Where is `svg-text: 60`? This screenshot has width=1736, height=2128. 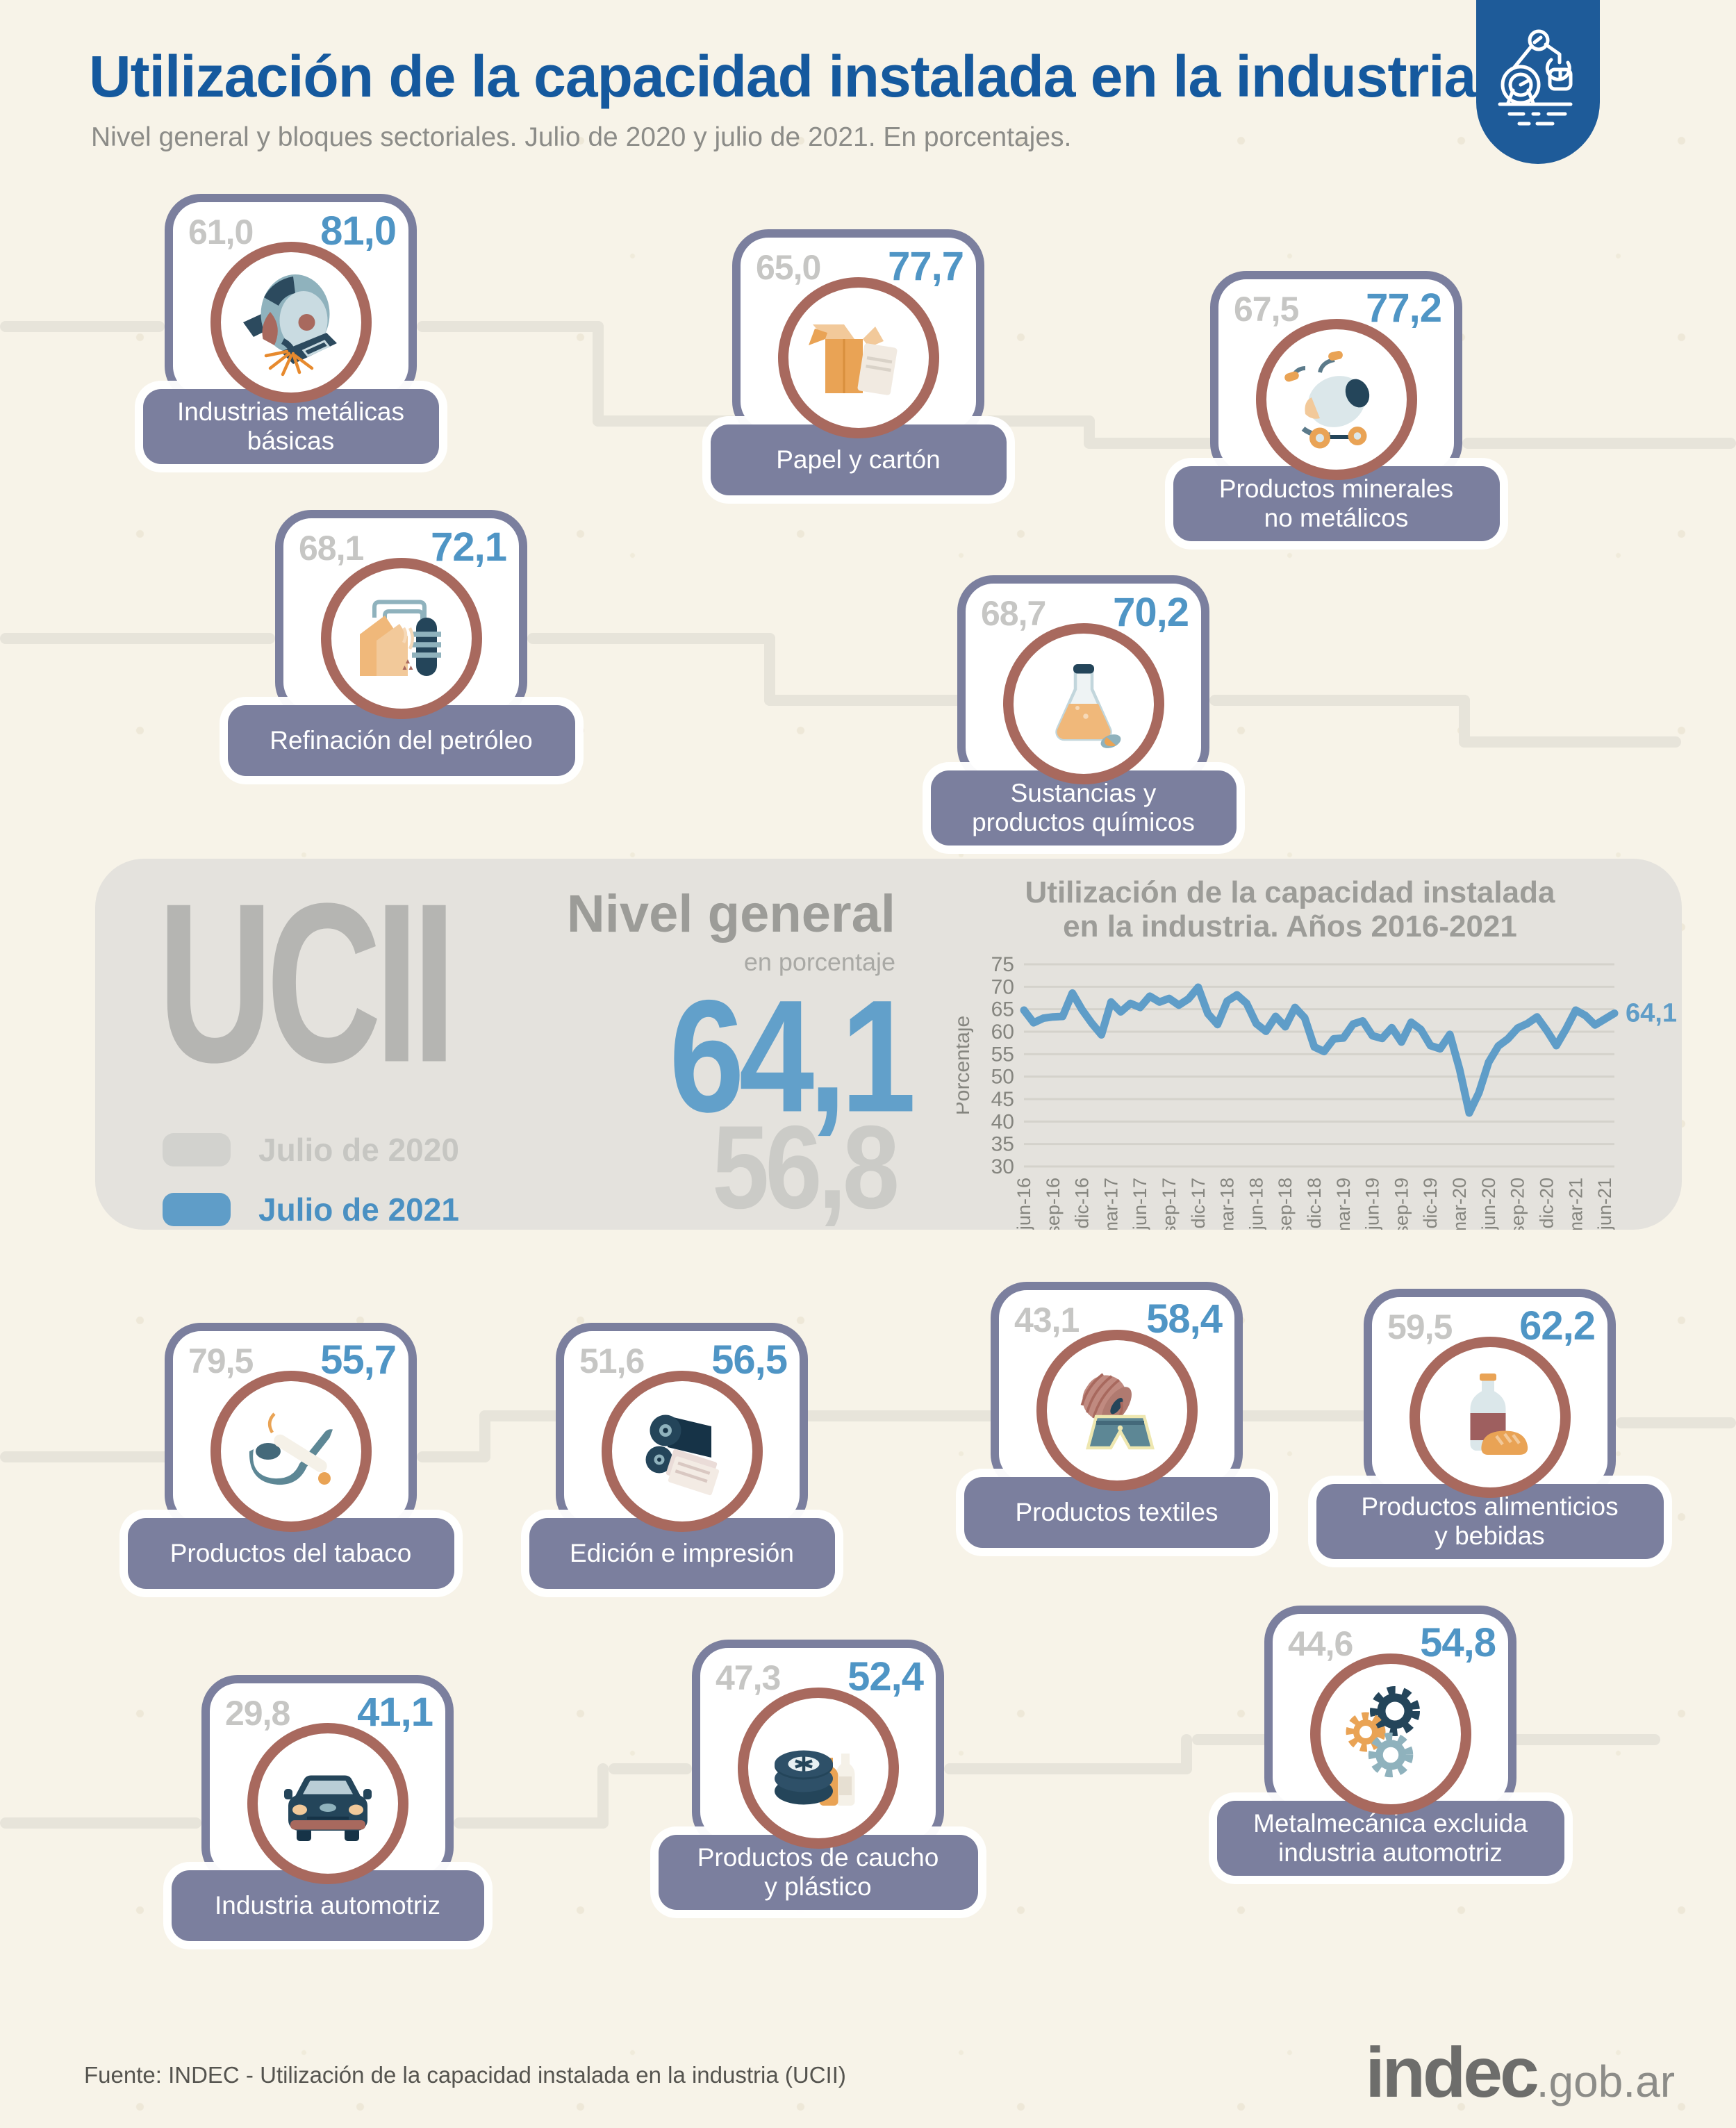 svg-text: 60 is located at coordinates (1002, 1032).